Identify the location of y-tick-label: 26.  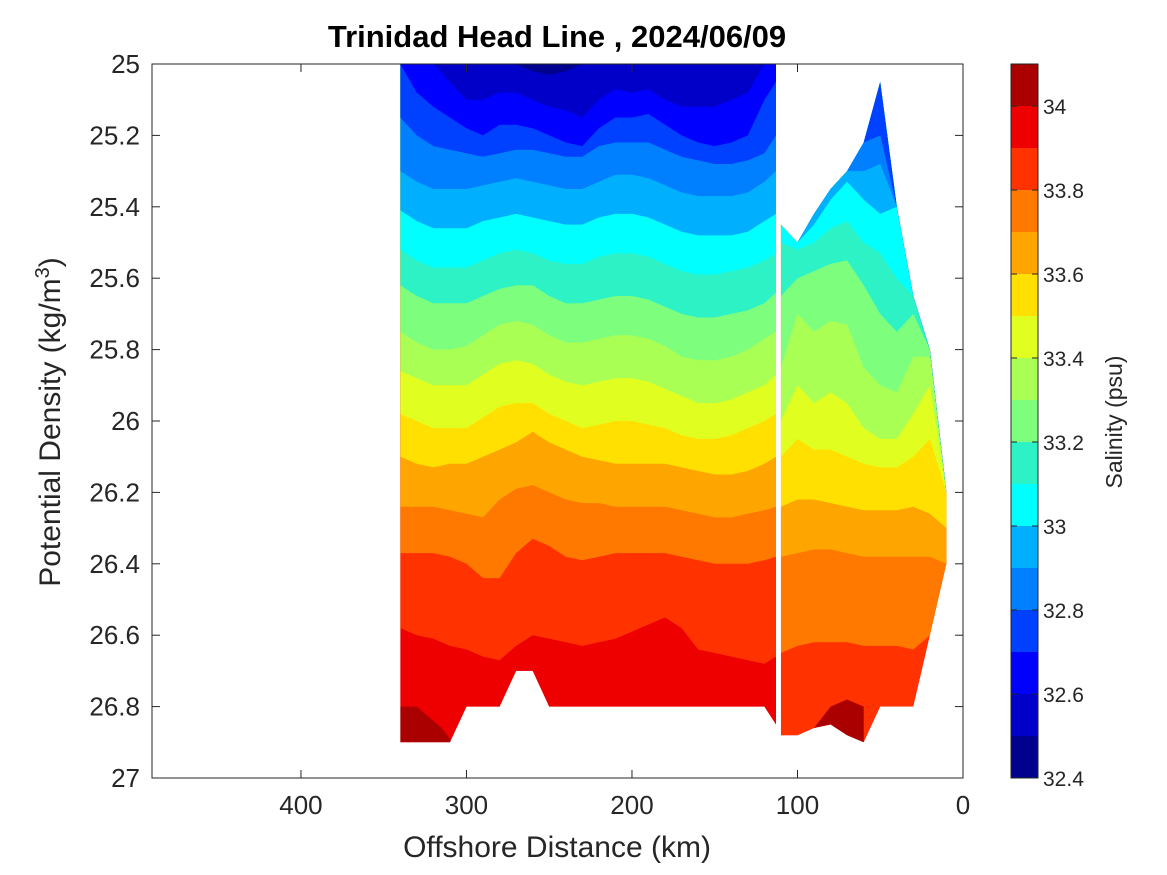
(125, 421).